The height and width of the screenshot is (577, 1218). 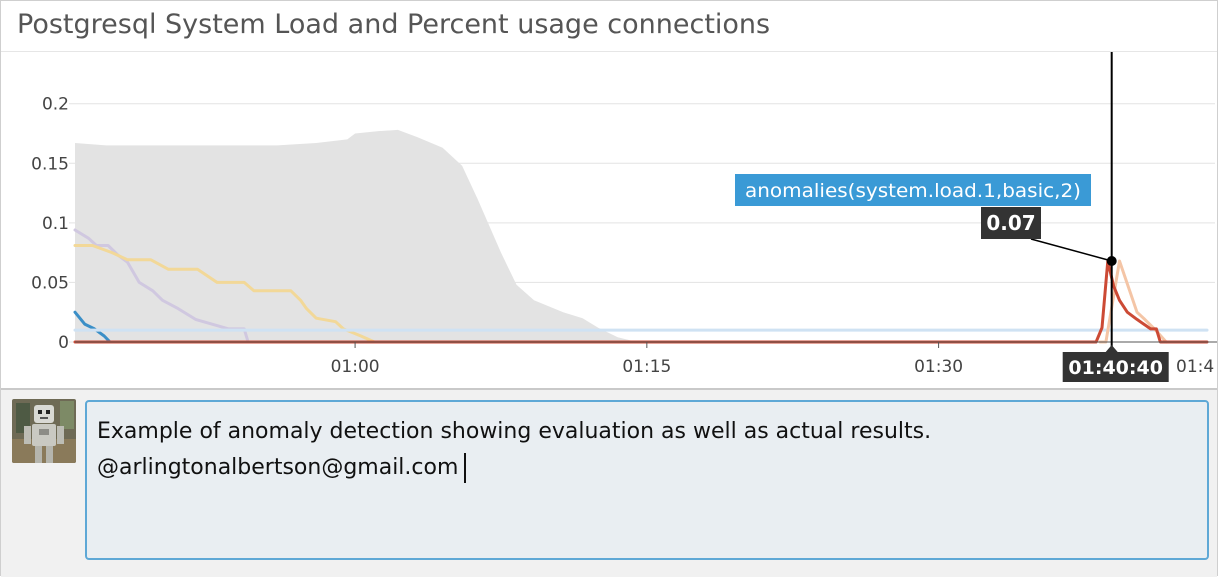 What do you see at coordinates (465, 468) in the screenshot?
I see `text-caret` at bounding box center [465, 468].